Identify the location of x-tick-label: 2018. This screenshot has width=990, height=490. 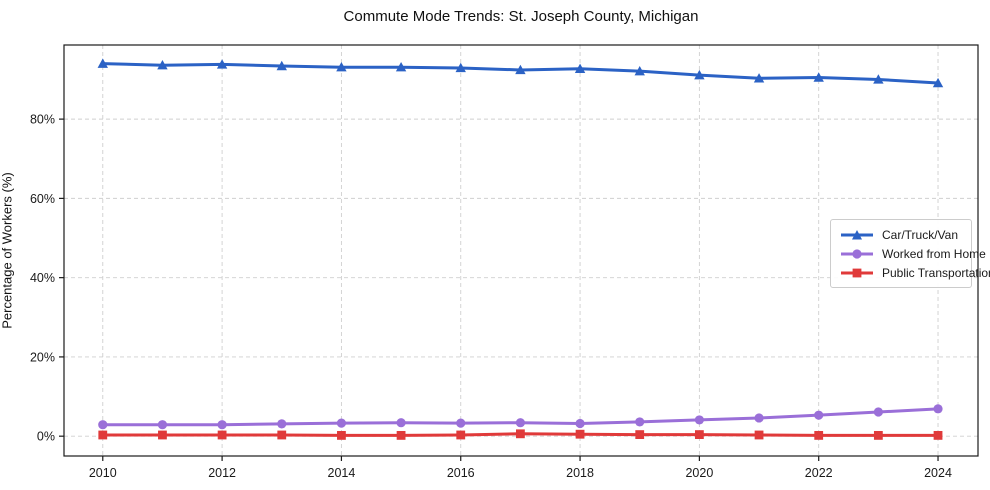
(580, 473).